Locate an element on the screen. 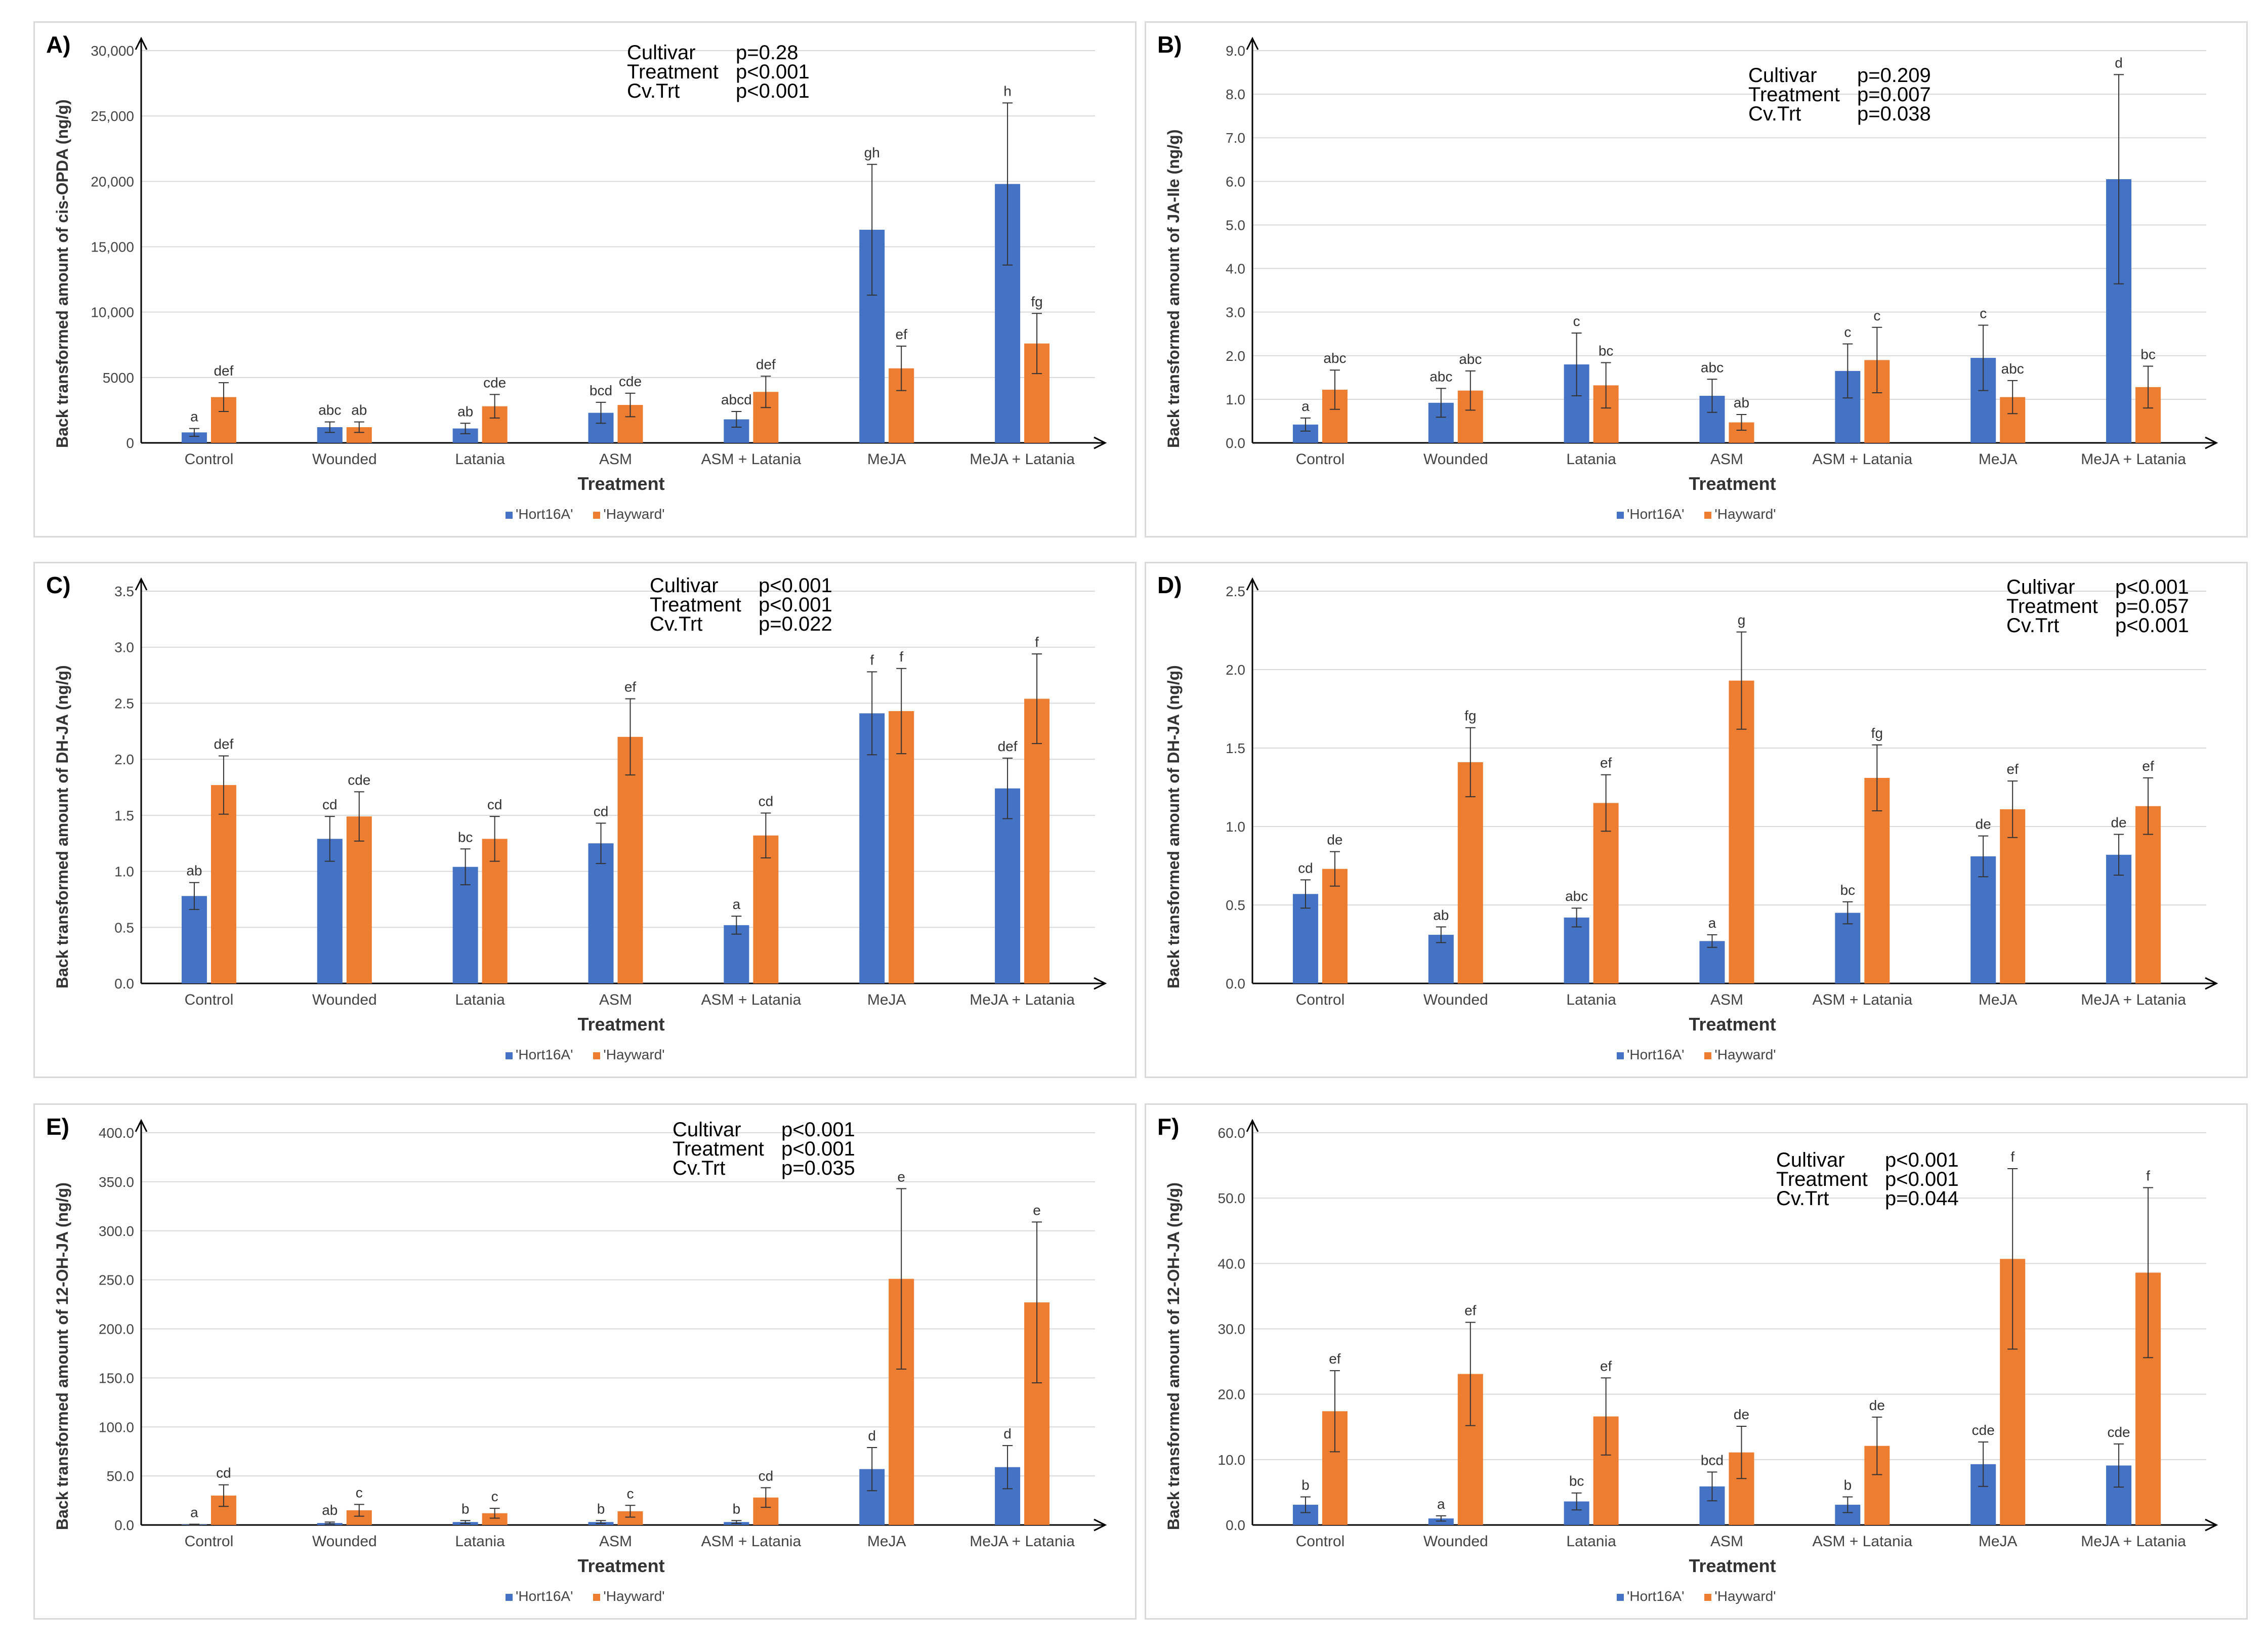  panel-label: F) is located at coordinates (1168, 1126).